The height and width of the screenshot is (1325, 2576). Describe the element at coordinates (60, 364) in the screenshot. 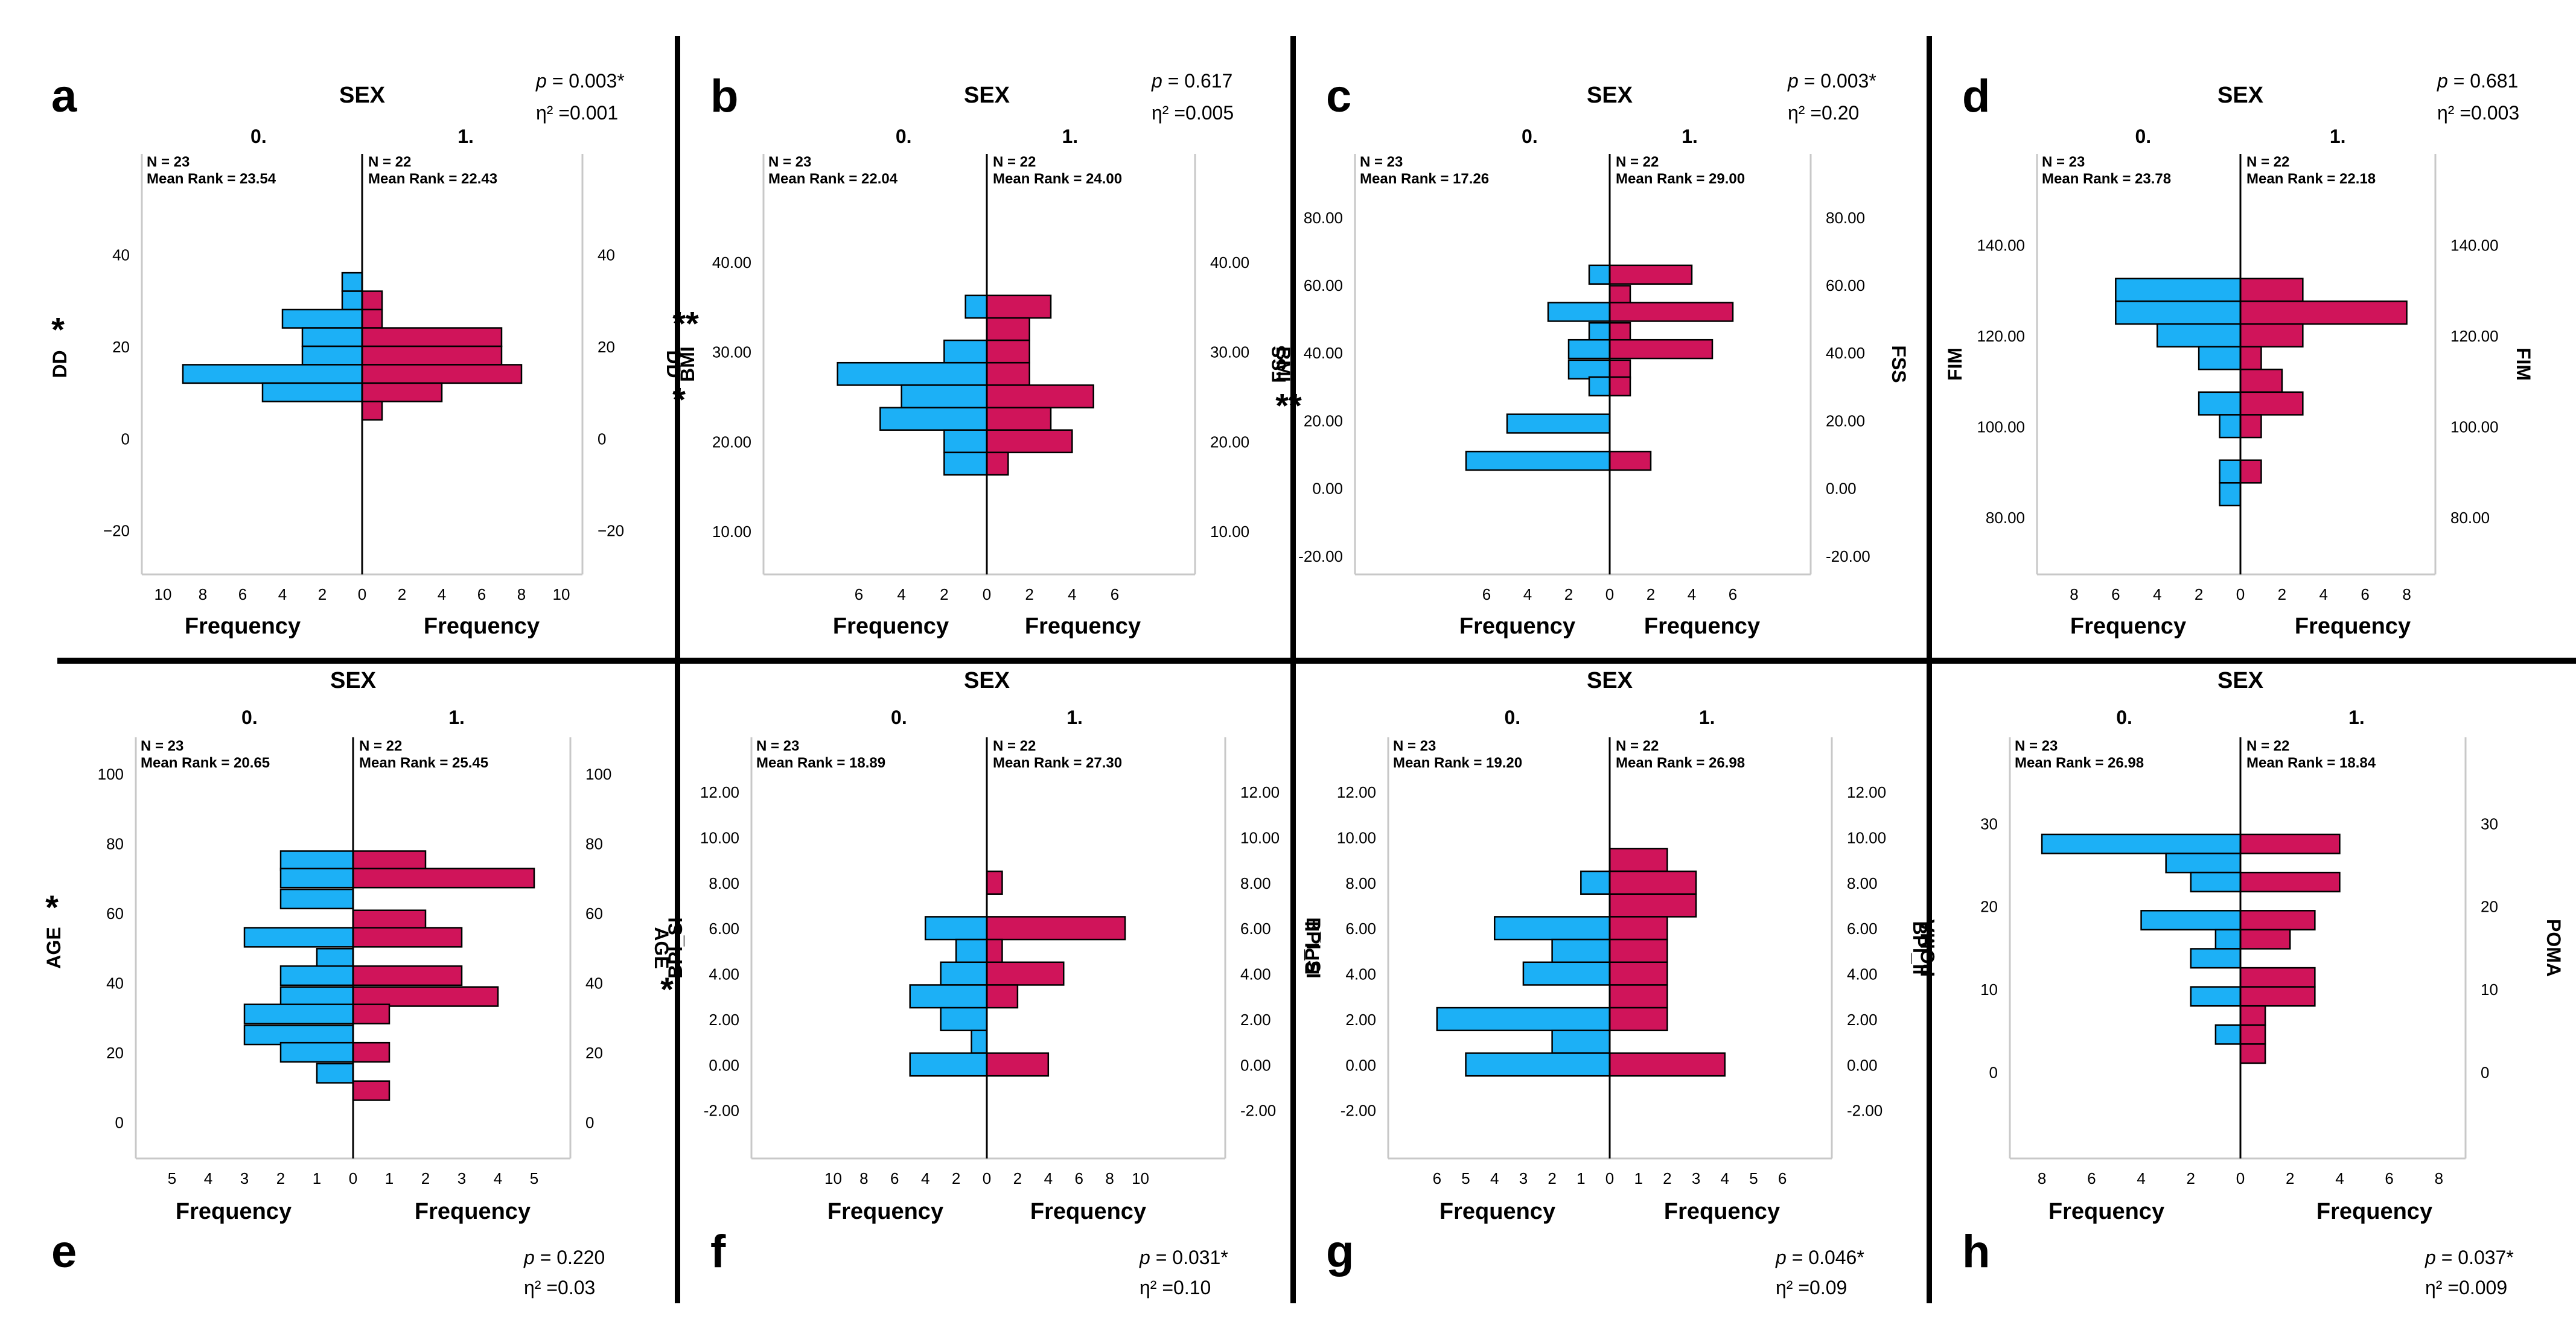

I see `y-axis-label-left: DD` at that location.